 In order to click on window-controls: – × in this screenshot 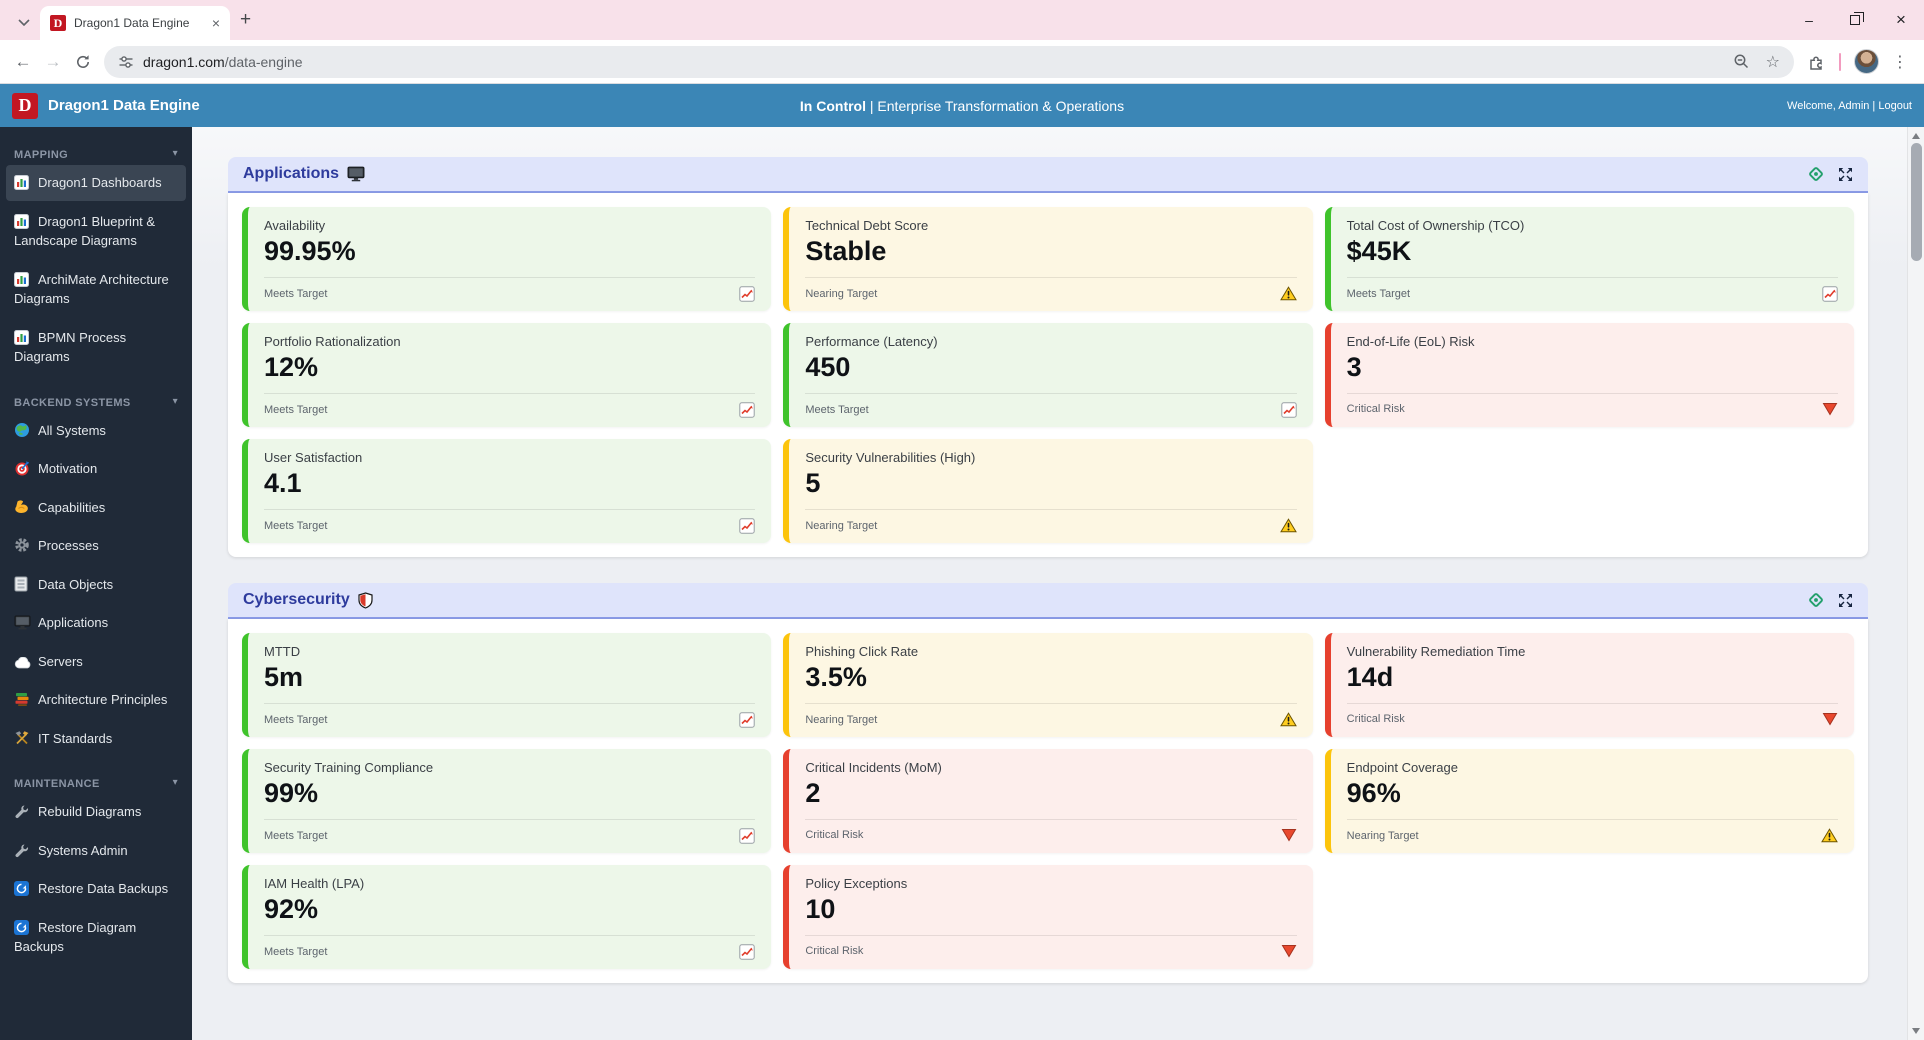, I will do `click(1855, 20)`.